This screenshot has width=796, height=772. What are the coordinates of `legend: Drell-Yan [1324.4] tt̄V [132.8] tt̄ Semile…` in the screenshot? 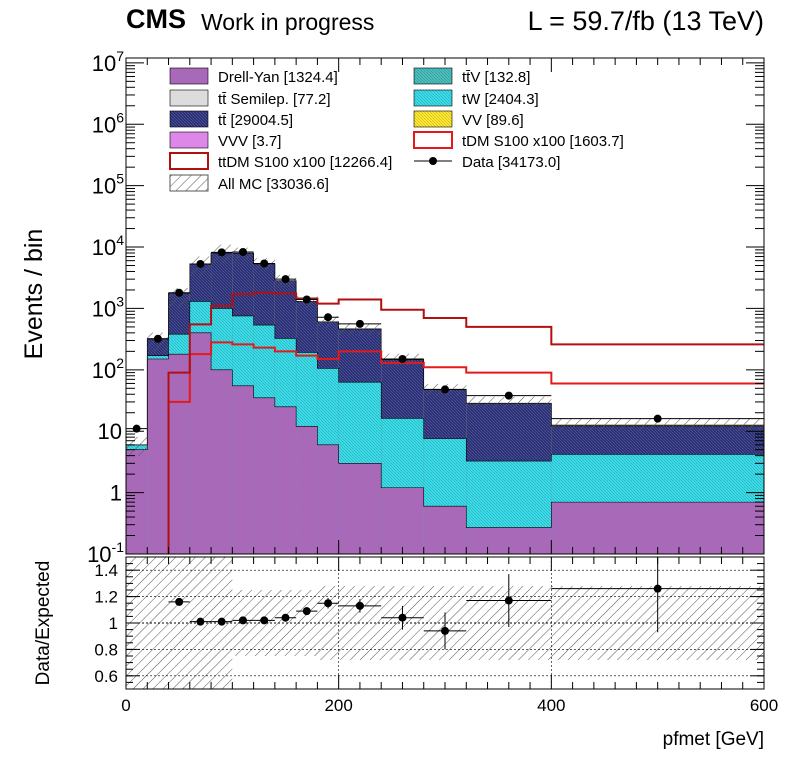 It's located at (396, 130).